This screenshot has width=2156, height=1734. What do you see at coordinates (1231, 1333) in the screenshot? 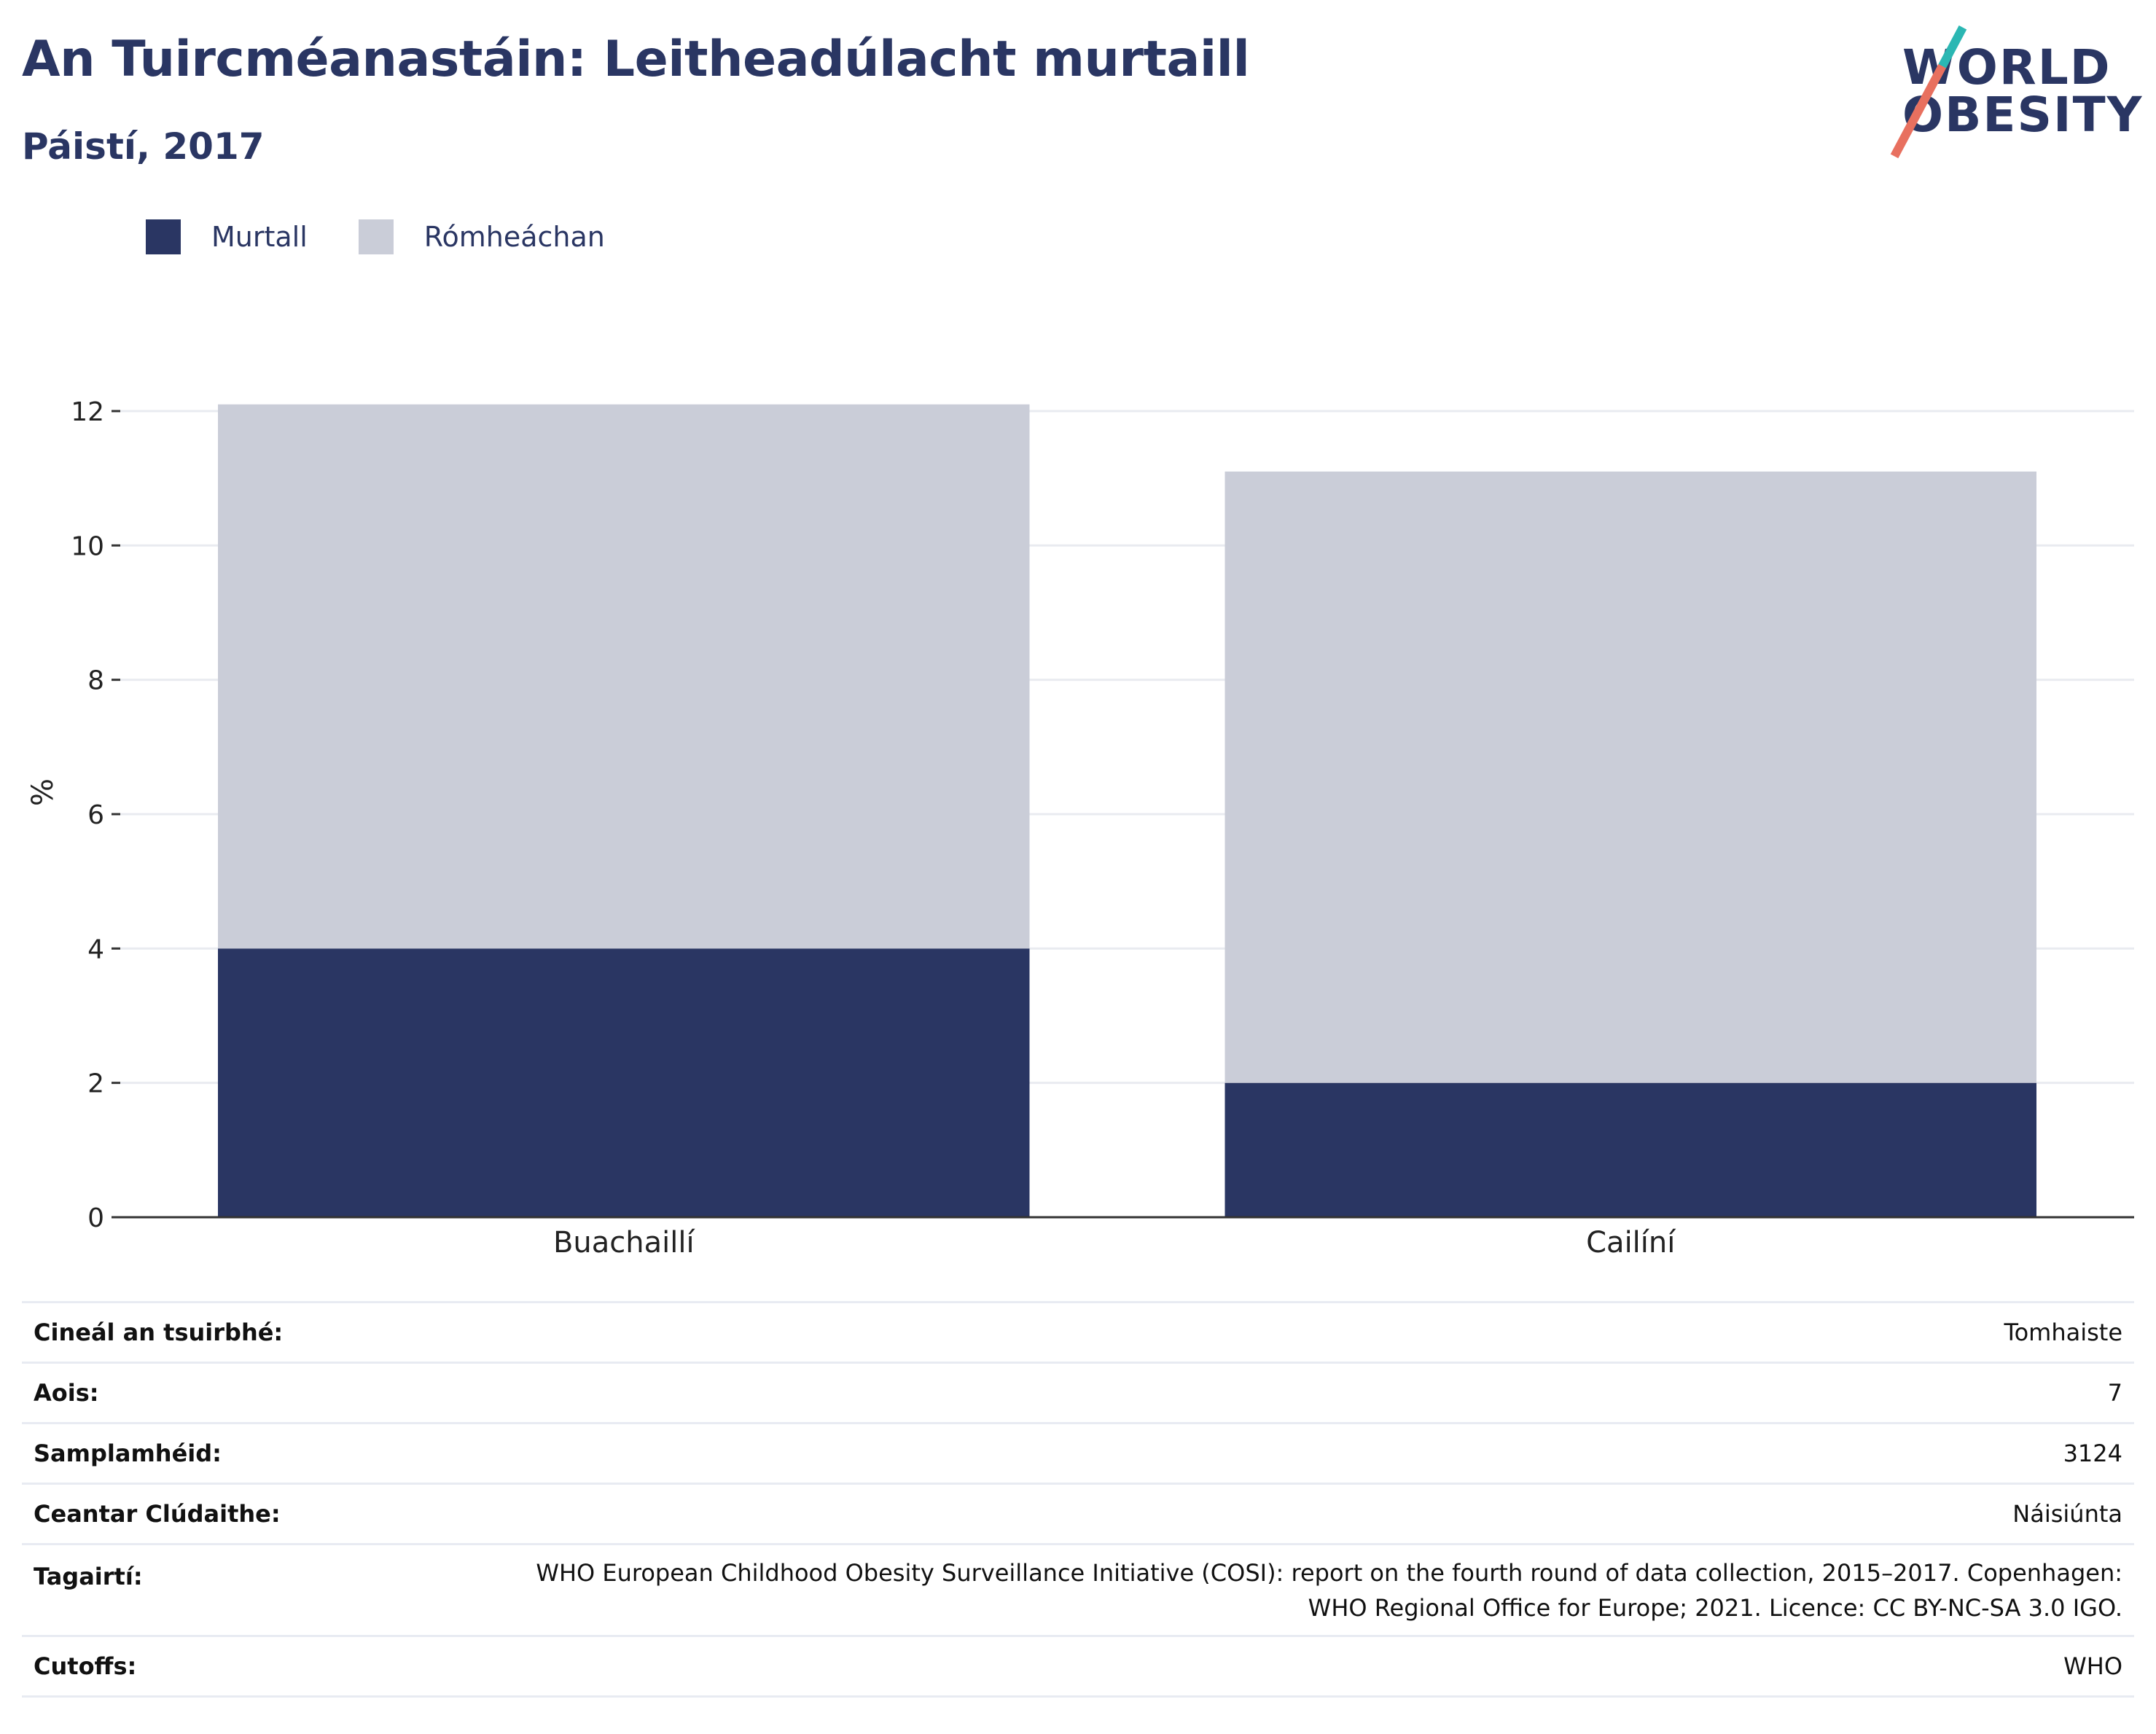
I see `metadata-value: Tomhaiste` at bounding box center [1231, 1333].